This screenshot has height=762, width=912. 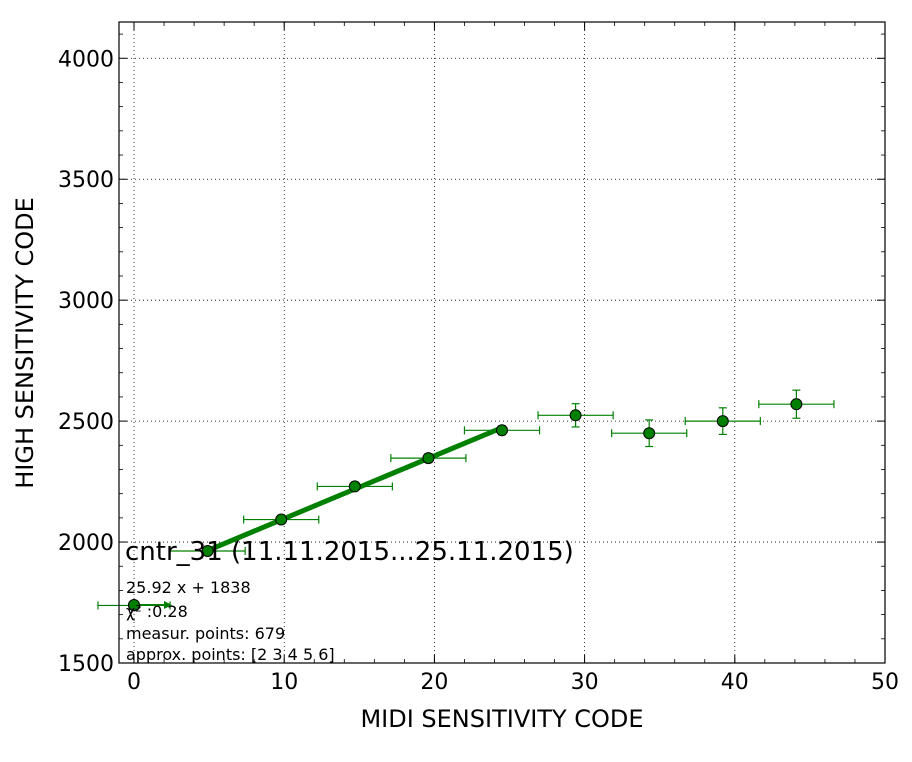 What do you see at coordinates (230, 654) in the screenshot?
I see `annotation-approx-points: approx. points: [2 3 4 5 6]` at bounding box center [230, 654].